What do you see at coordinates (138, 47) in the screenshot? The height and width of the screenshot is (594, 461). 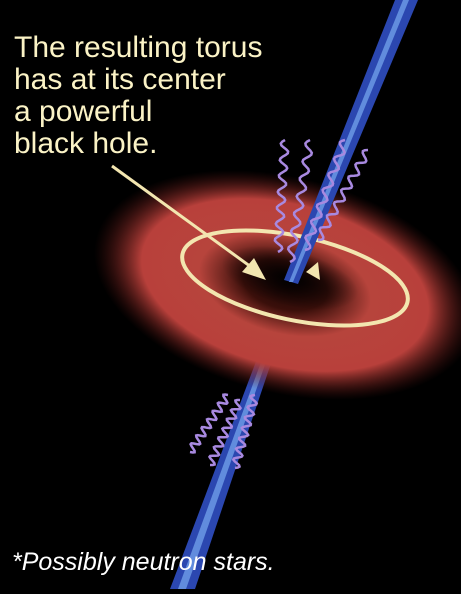 I see `caption-line: The resulting torus` at bounding box center [138, 47].